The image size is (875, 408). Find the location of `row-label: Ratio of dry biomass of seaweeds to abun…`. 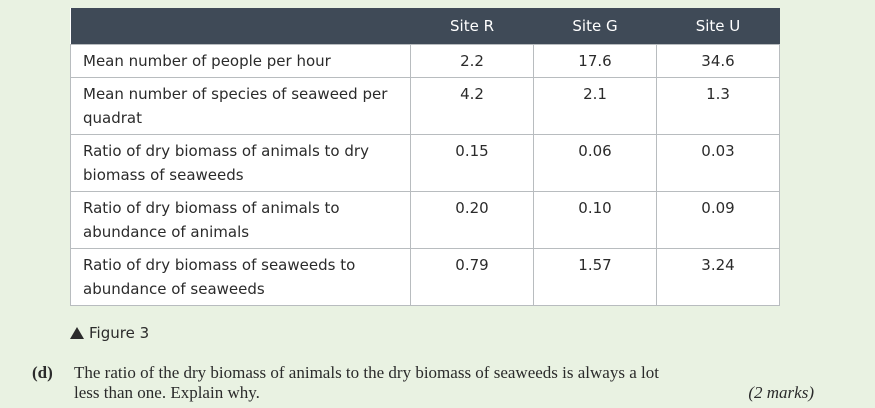

row-label: Ratio of dry biomass of seaweeds to abun… is located at coordinates (240, 277).